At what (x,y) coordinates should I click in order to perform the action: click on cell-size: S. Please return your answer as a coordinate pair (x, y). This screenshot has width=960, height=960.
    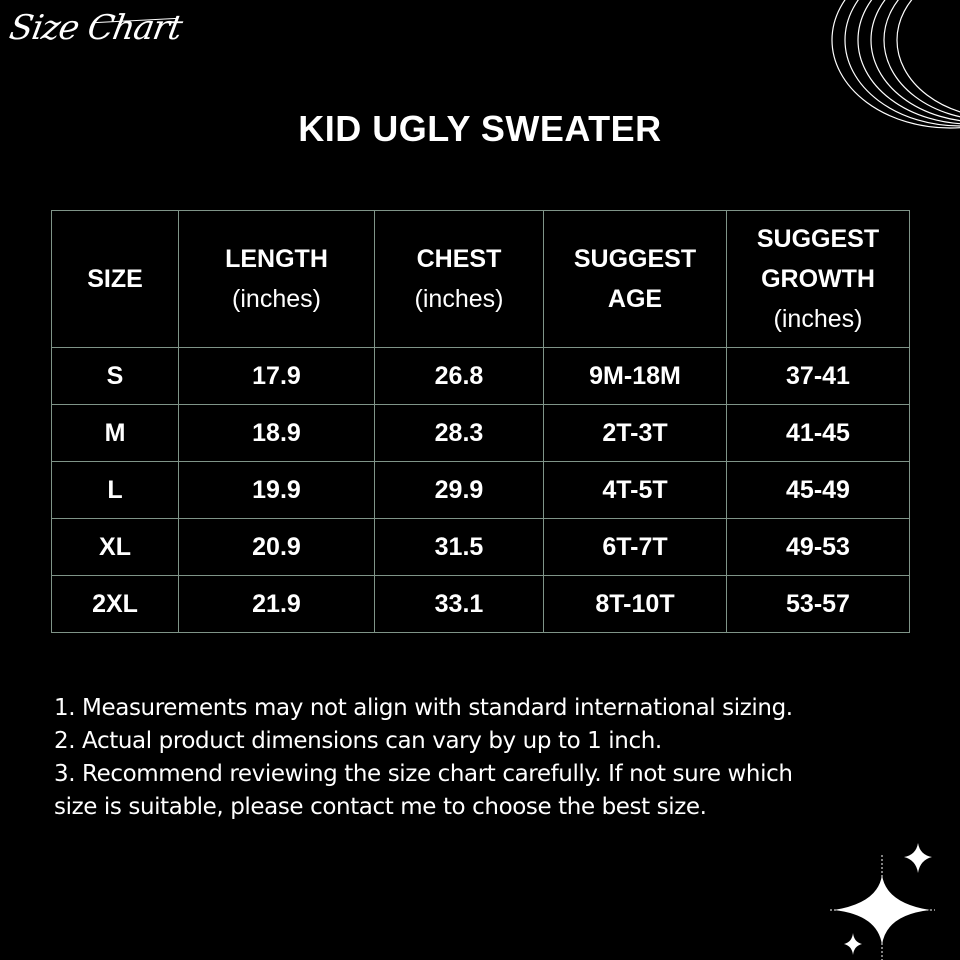
    Looking at the image, I should click on (115, 376).